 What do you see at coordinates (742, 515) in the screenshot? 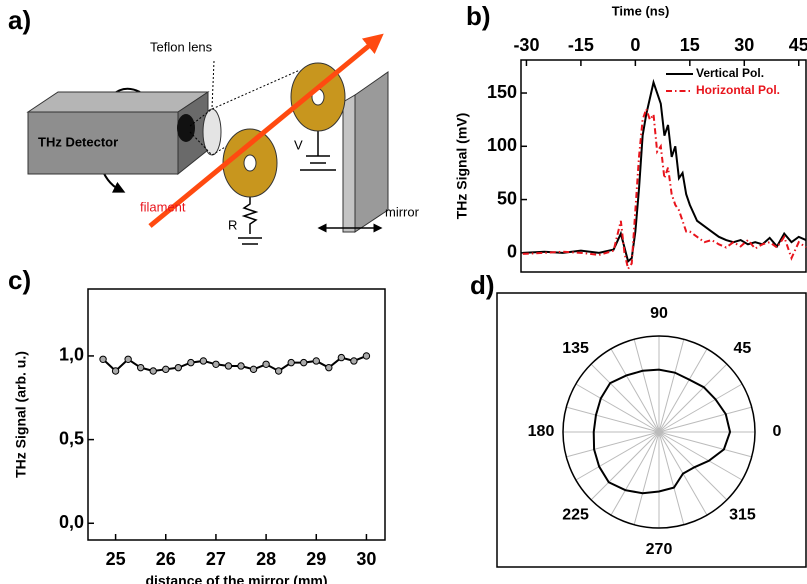
I see `theta-tick-label: 315` at bounding box center [742, 515].